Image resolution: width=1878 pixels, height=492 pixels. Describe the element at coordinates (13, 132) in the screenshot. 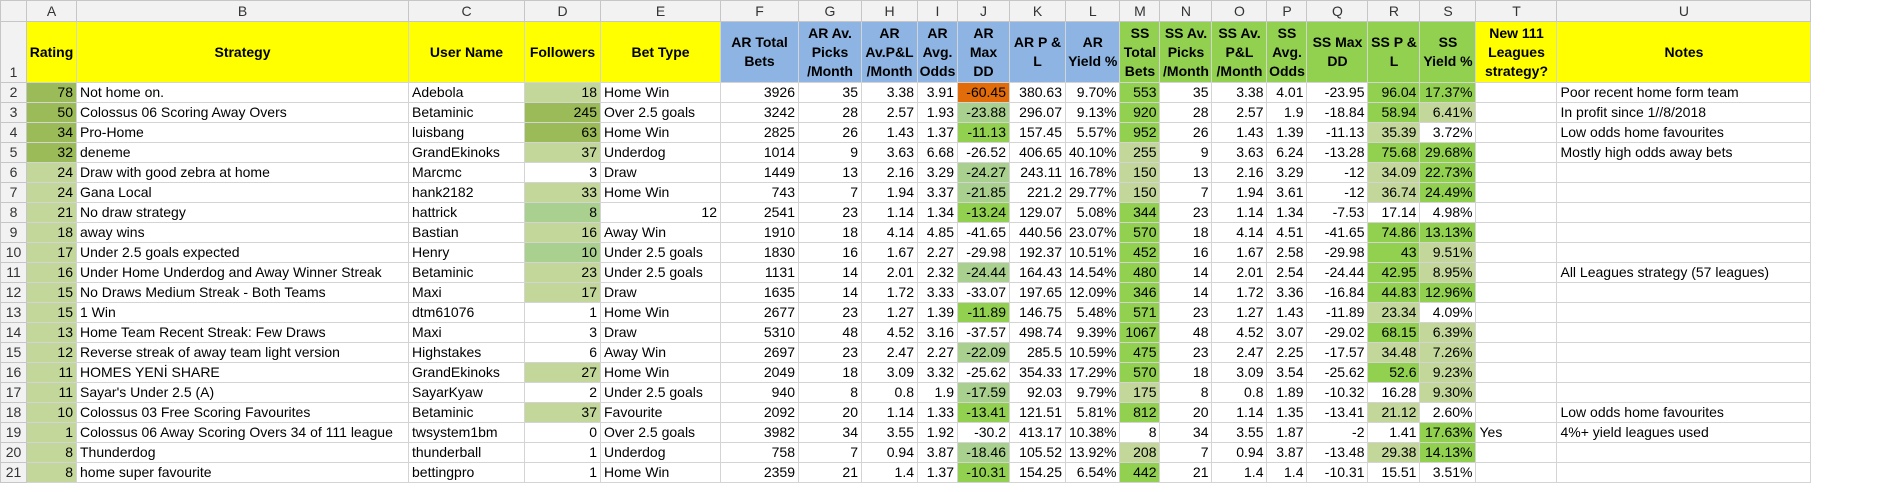

I see `row-number: 4` at that location.